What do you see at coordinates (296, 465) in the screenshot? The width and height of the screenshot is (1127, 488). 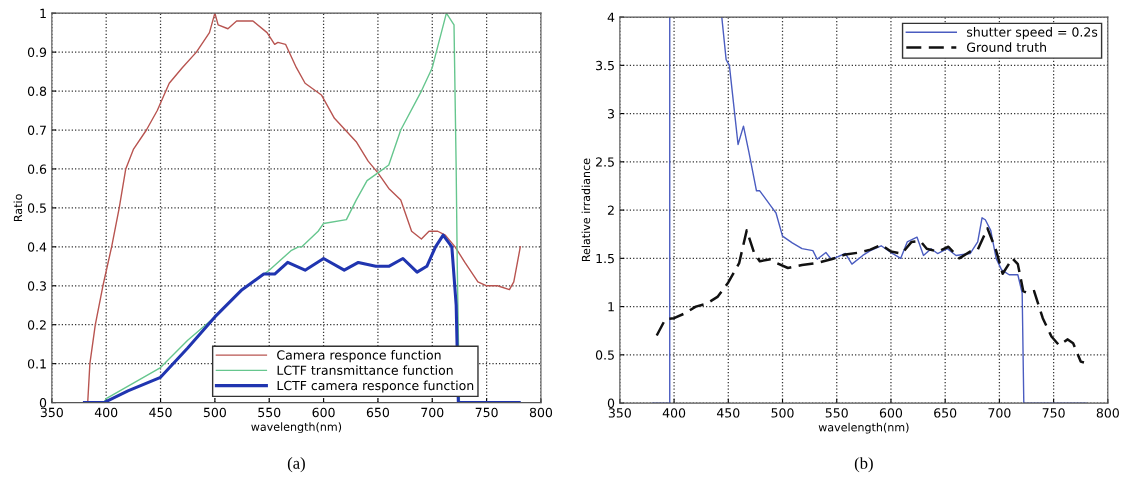 I see `text: (a)` at bounding box center [296, 465].